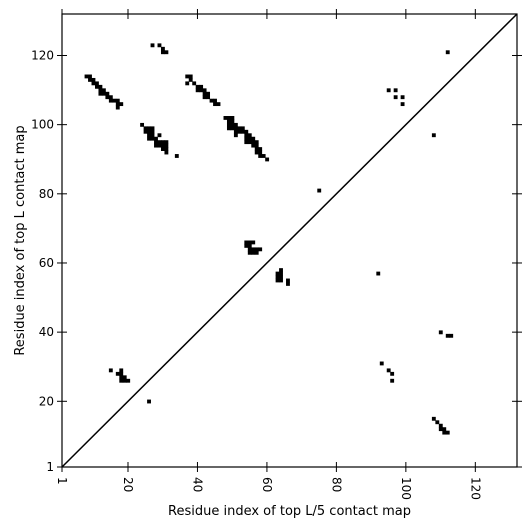  What do you see at coordinates (46, 263) in the screenshot?
I see `y-tick-label: 60` at bounding box center [46, 263].